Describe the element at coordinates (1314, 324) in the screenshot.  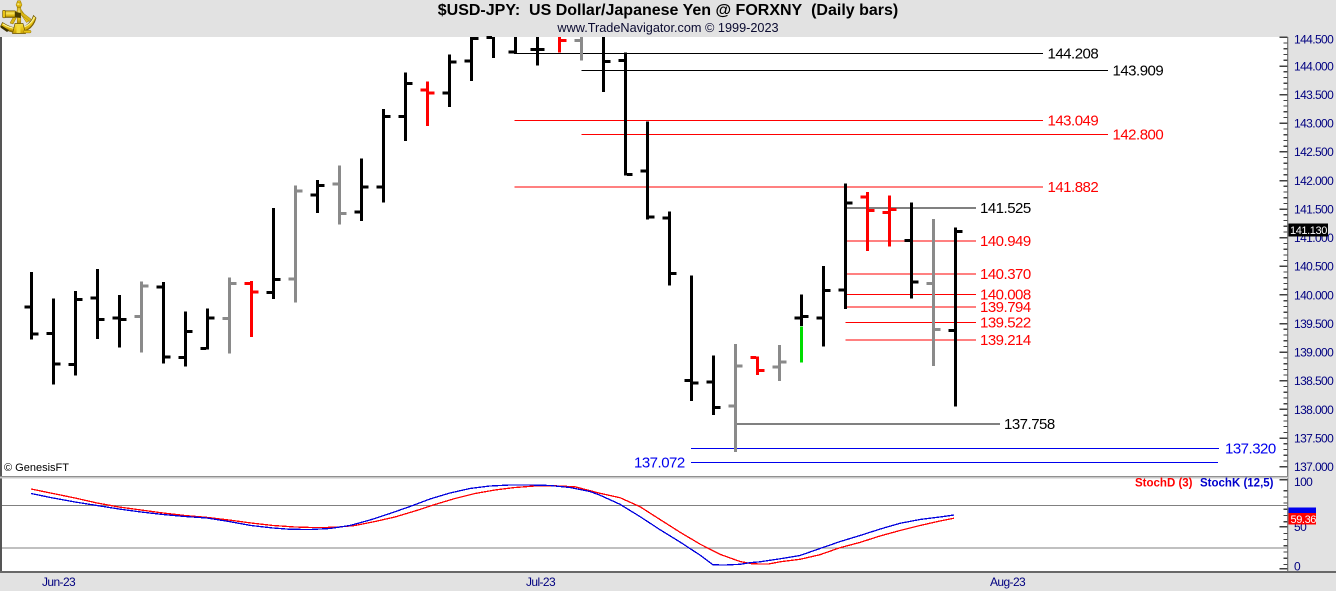
I see `svg-text: 139.500` at that location.